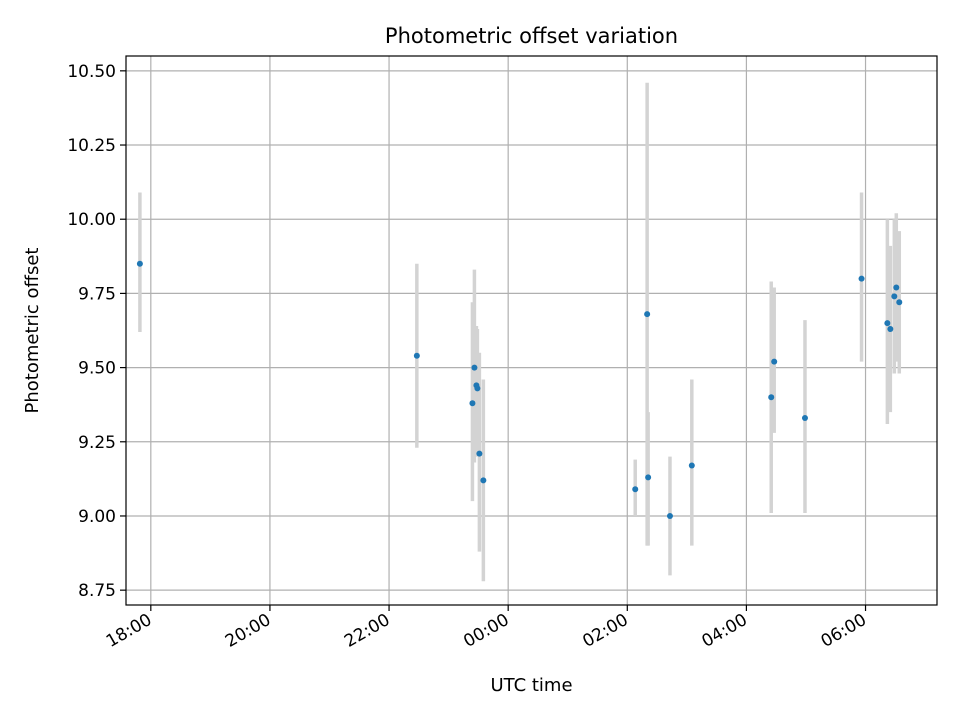 The width and height of the screenshot is (960, 720). I want to click on y-tick-label: 9.25, so click(97, 443).